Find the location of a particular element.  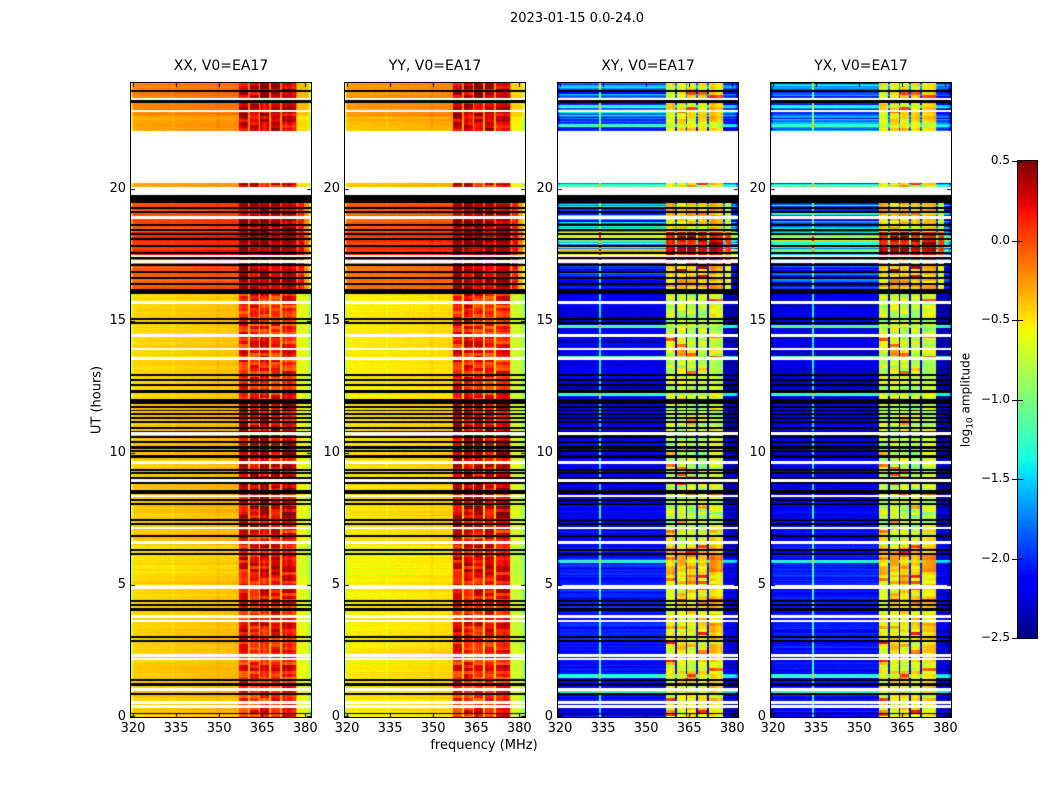

heatmap-canvas-xy is located at coordinates (648, 400).